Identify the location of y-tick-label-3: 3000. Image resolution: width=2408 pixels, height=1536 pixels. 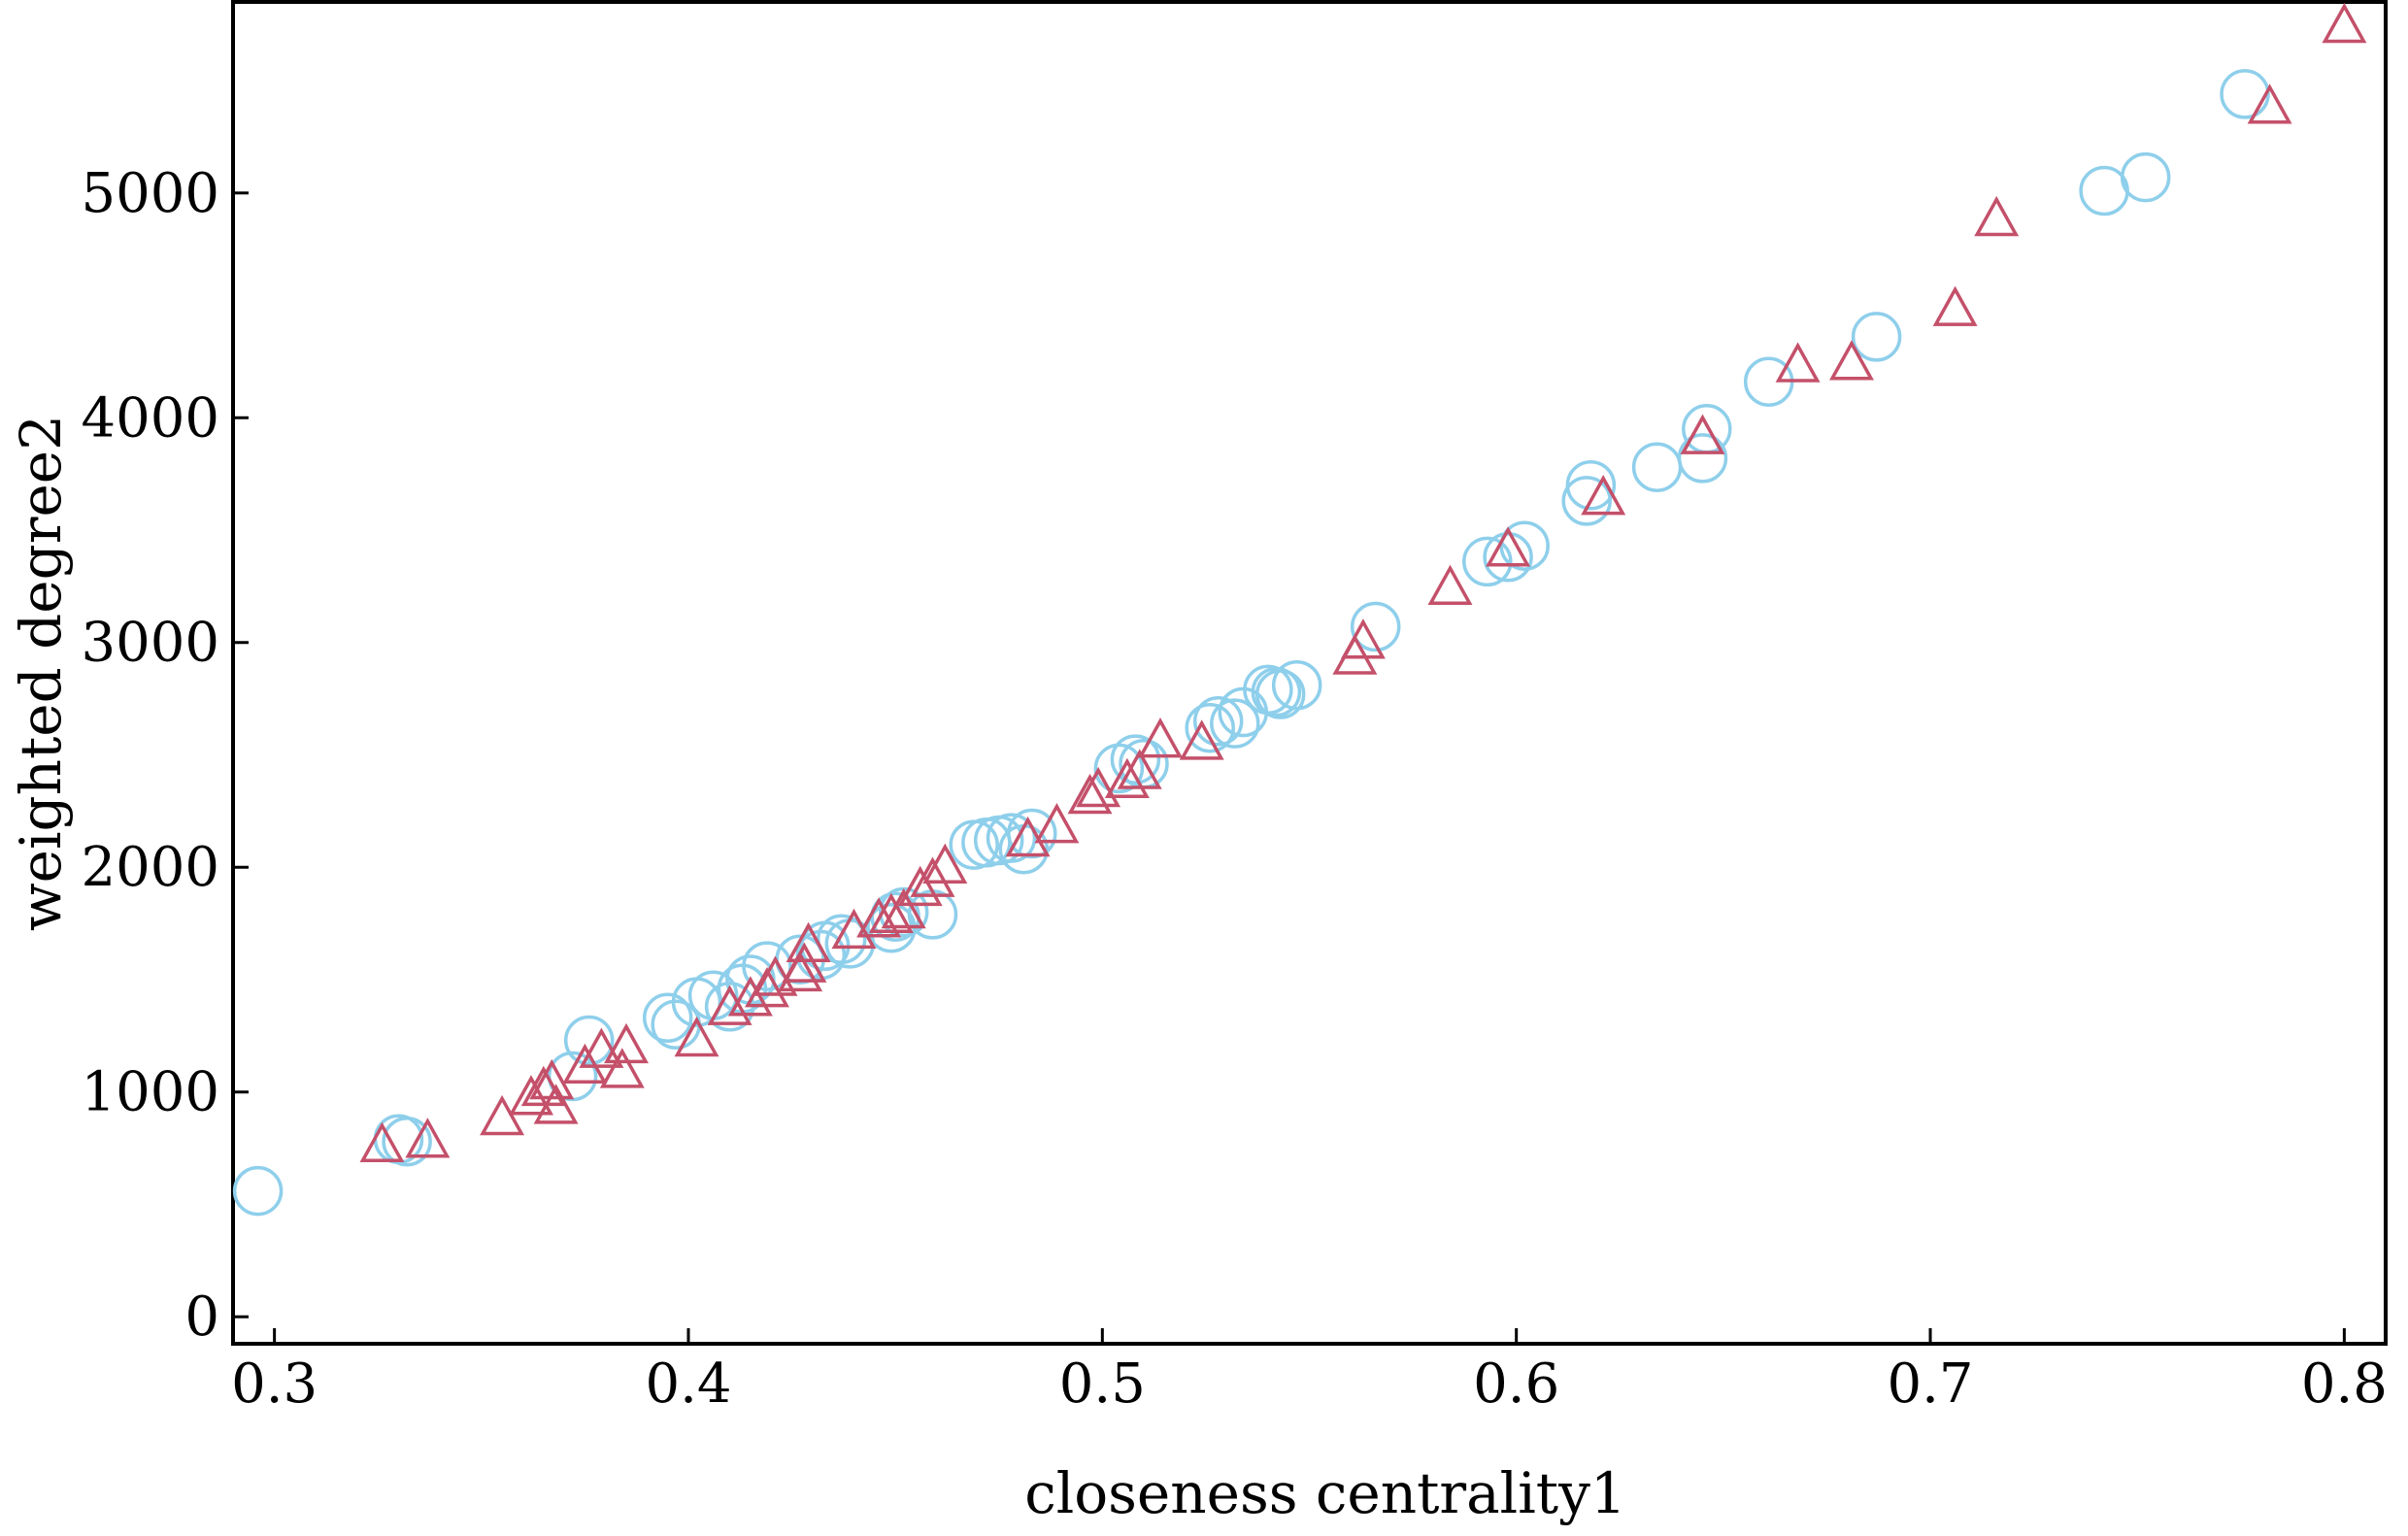
(150, 643).